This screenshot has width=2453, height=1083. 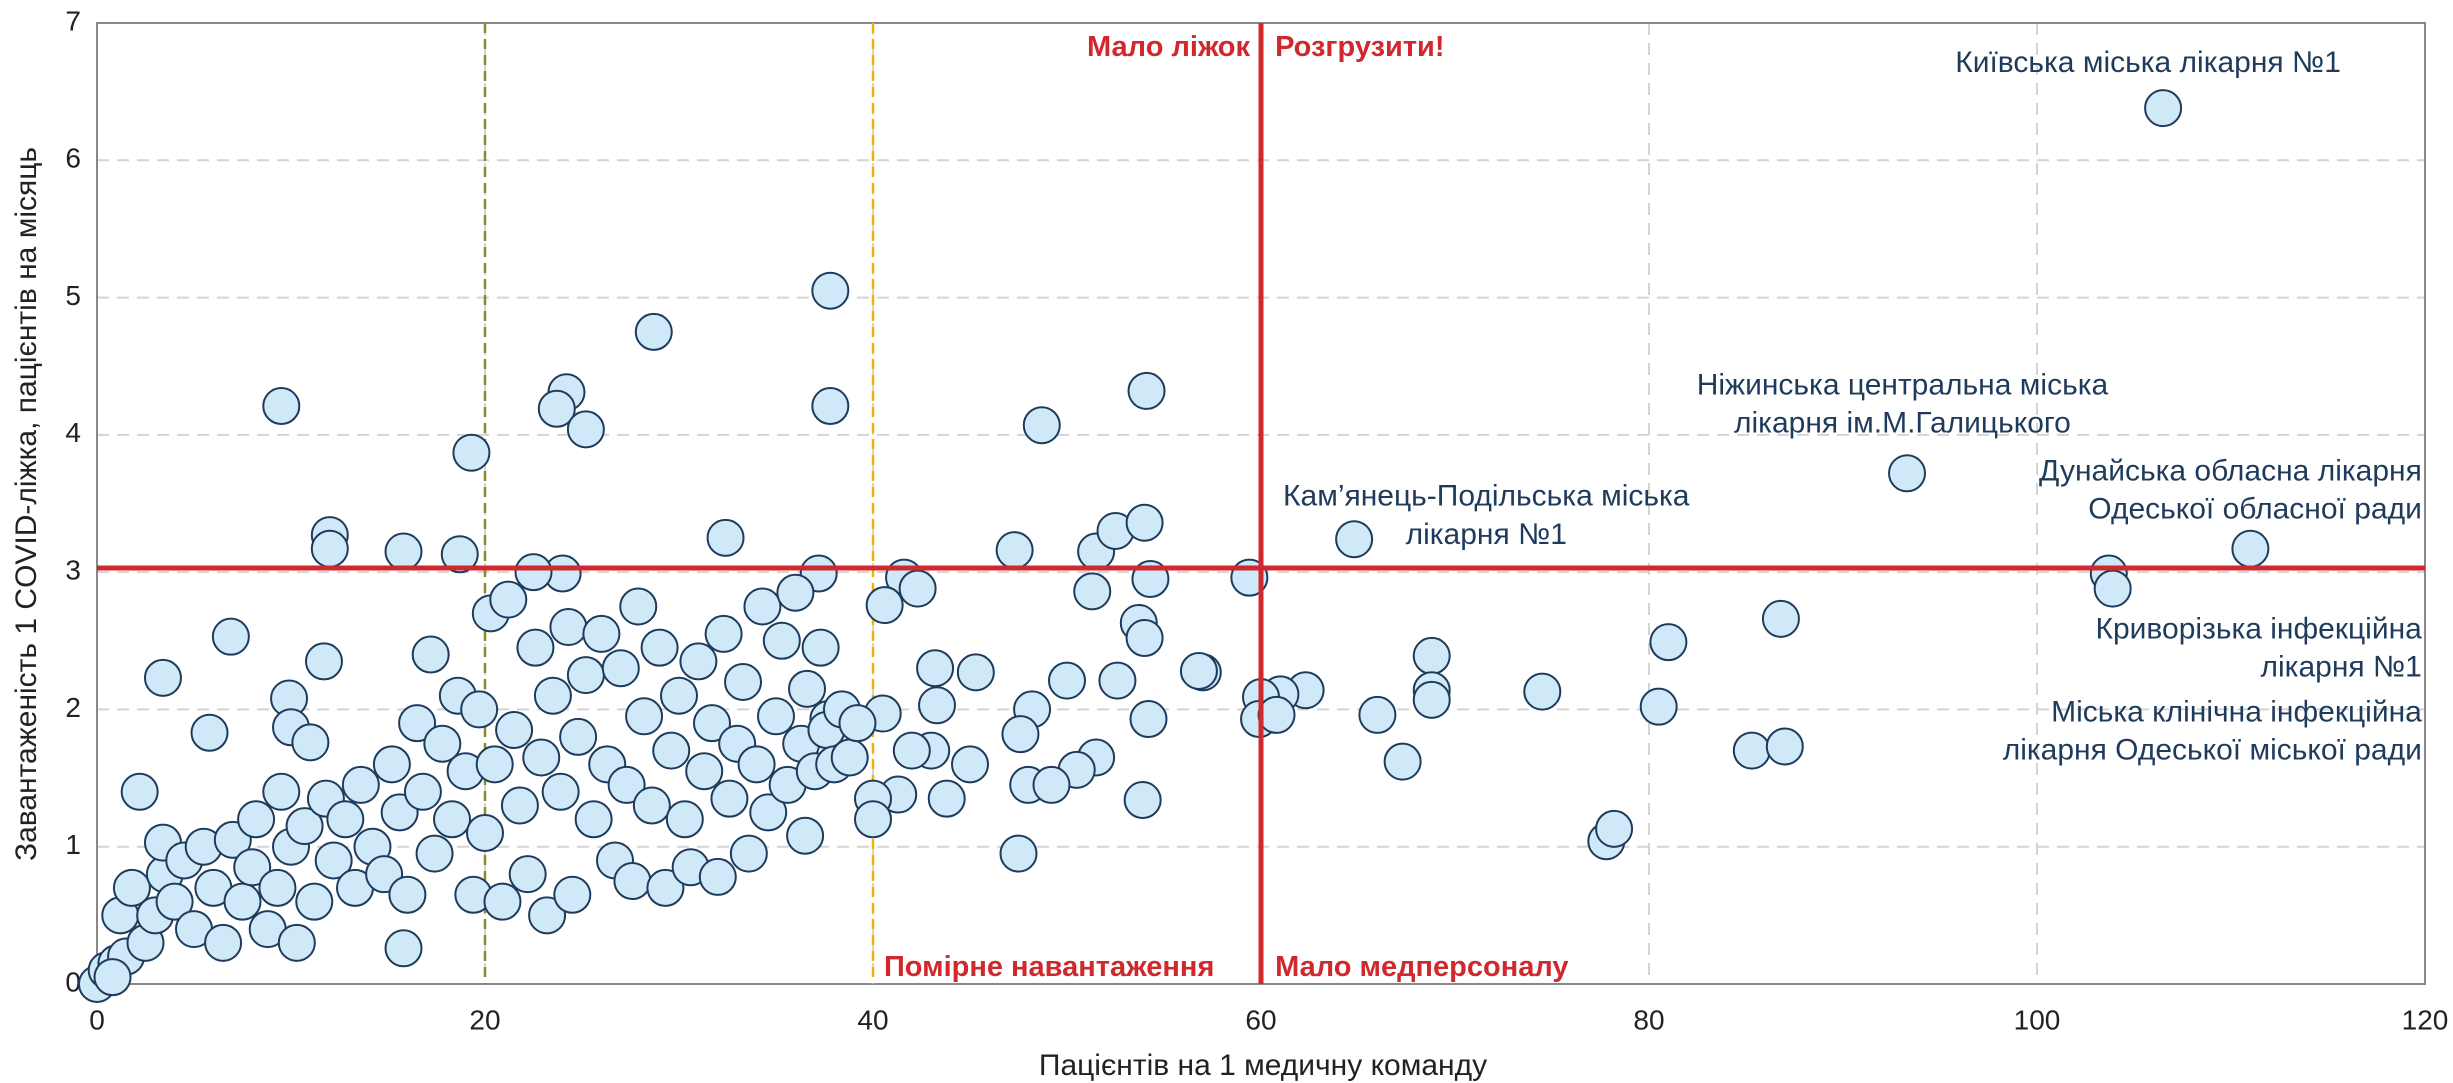 I want to click on y-tick-label: 6, so click(x=73, y=158).